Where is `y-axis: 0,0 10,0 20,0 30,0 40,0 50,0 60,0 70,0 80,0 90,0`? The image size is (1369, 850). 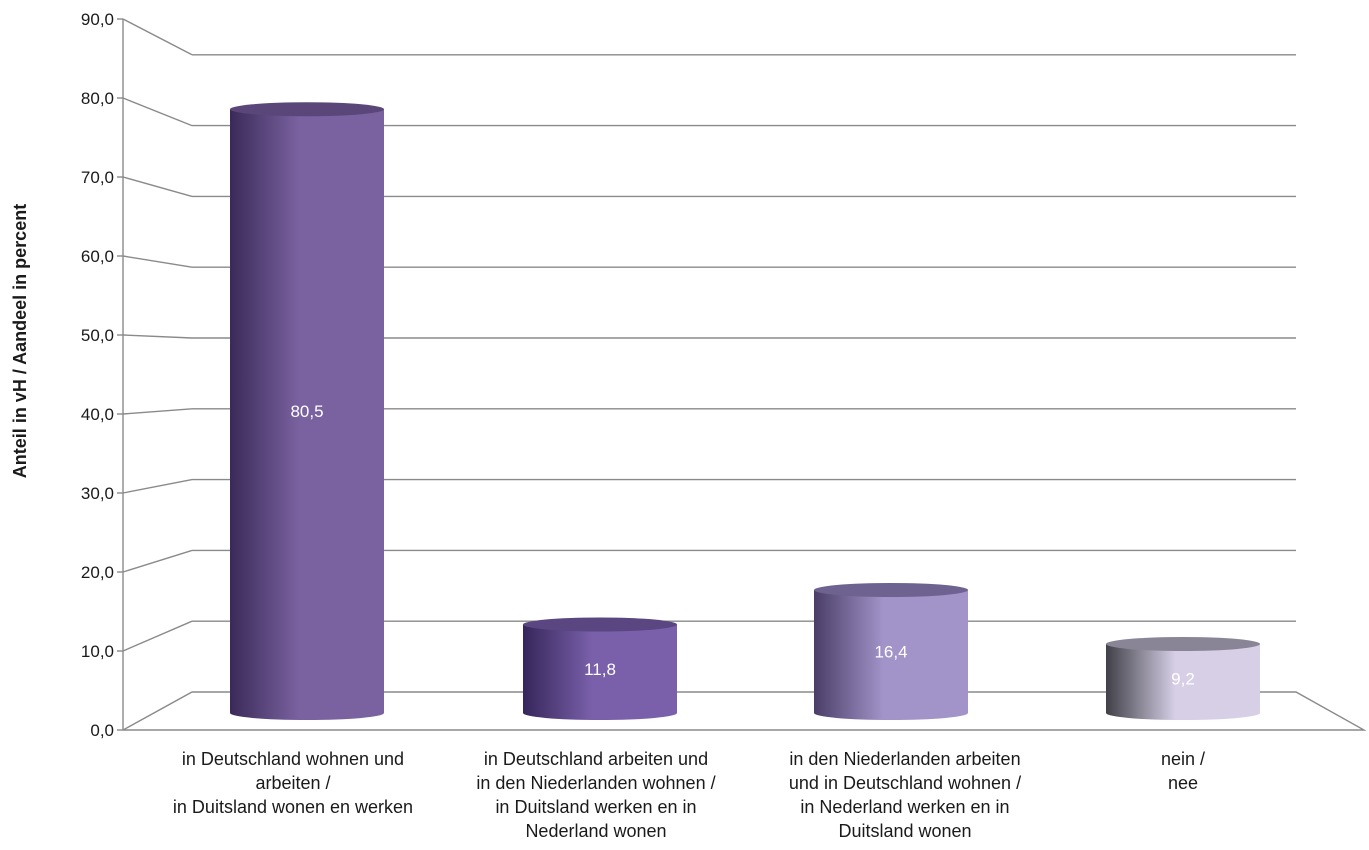 y-axis: 0,0 10,0 20,0 30,0 40,0 50,0 60,0 70,0 80,0 90,0 is located at coordinates (102, 375).